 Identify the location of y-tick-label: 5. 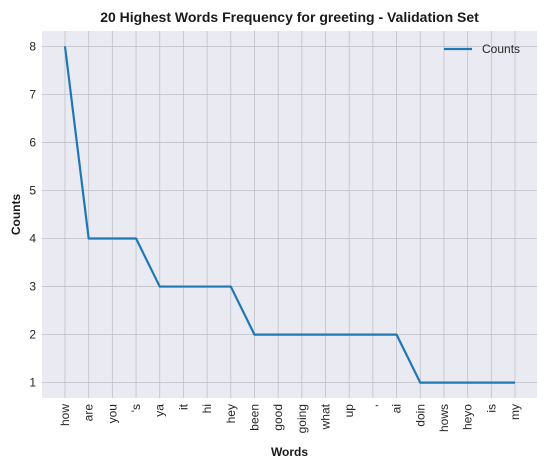
(32, 190).